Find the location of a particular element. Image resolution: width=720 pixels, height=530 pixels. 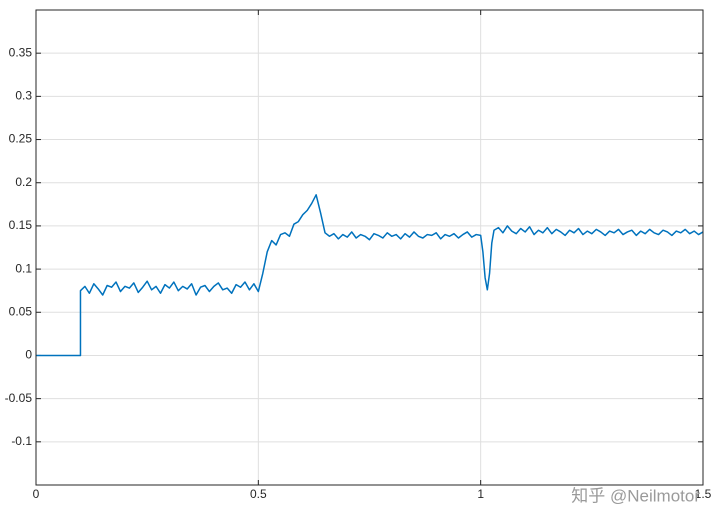

y-tick-label: 0.1 is located at coordinates (23, 268).